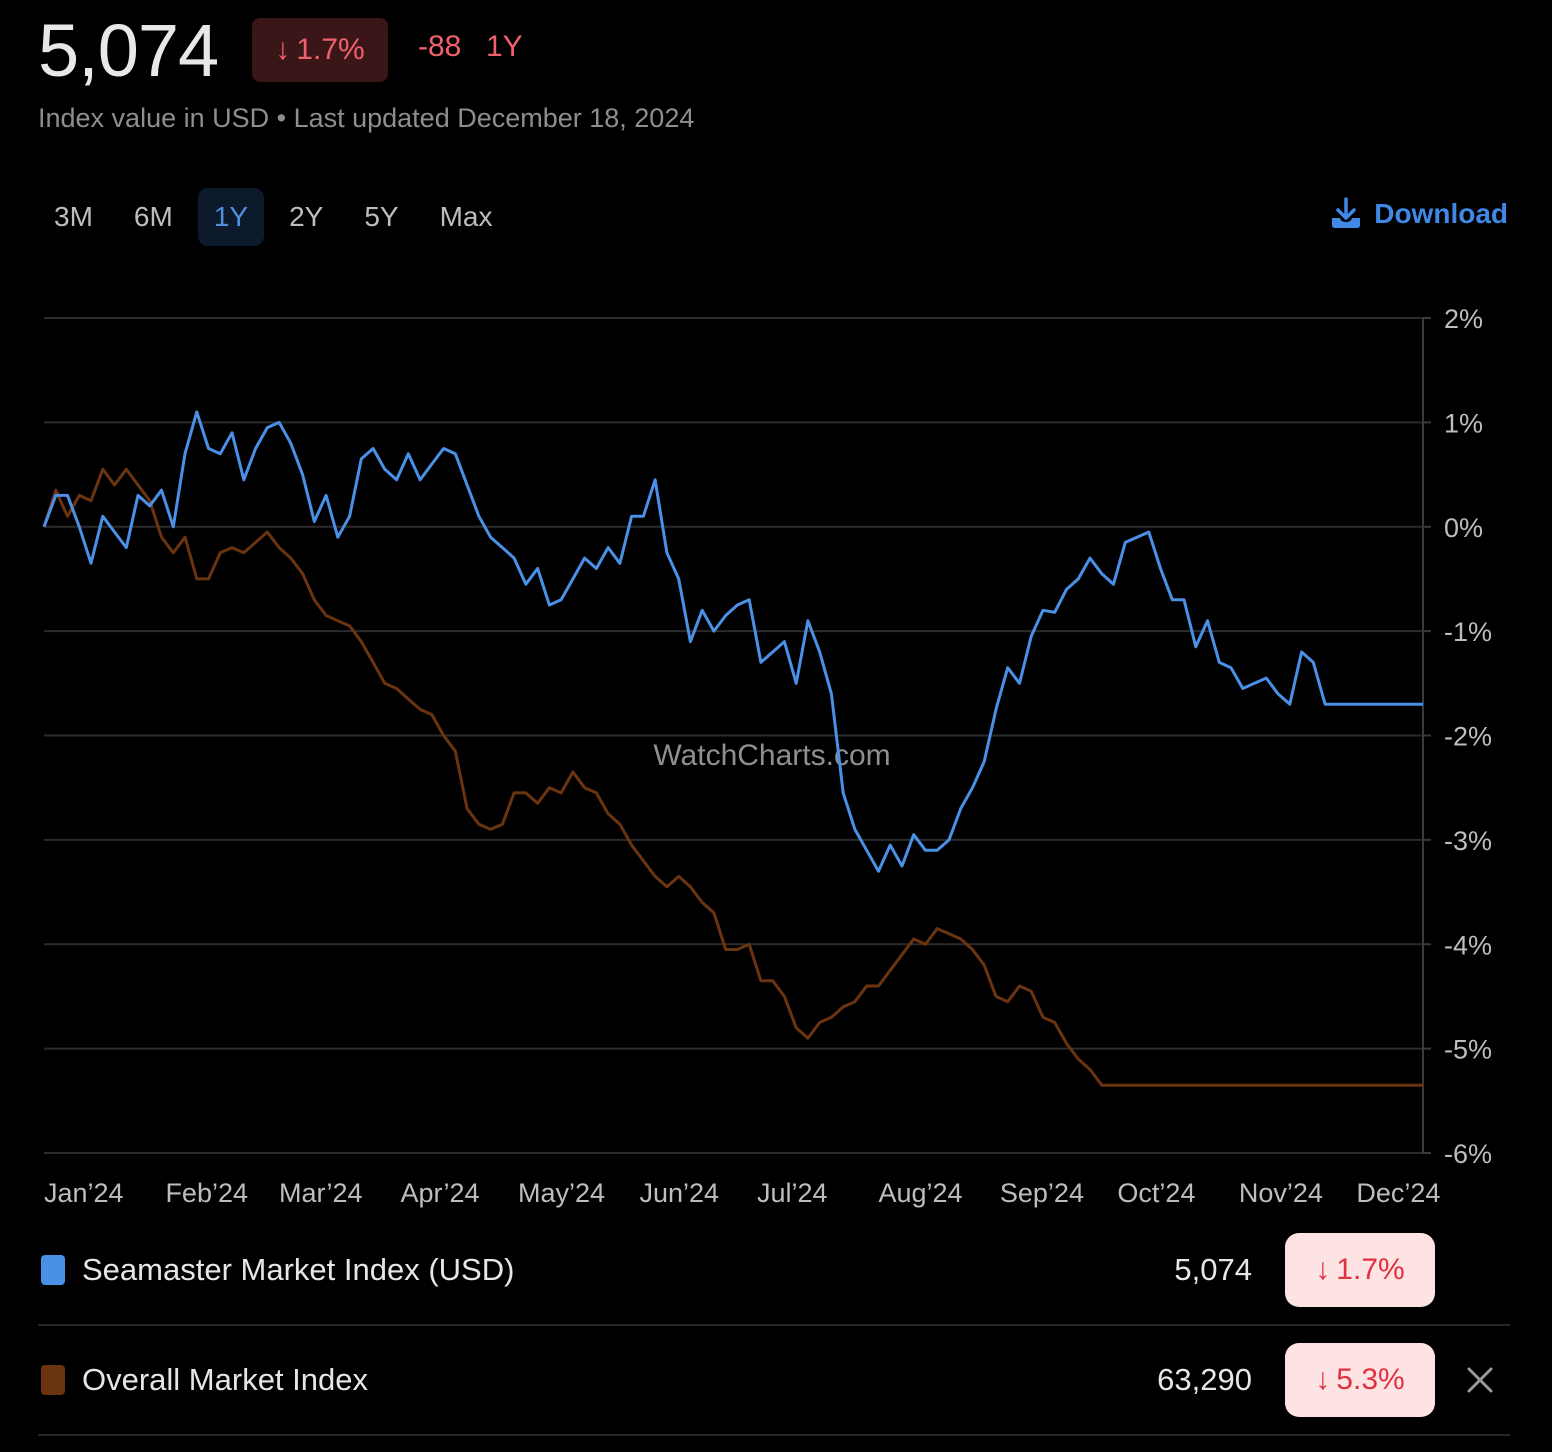 This screenshot has height=1452, width=1552. I want to click on x-tick-label: Feb’24, so click(206, 1193).